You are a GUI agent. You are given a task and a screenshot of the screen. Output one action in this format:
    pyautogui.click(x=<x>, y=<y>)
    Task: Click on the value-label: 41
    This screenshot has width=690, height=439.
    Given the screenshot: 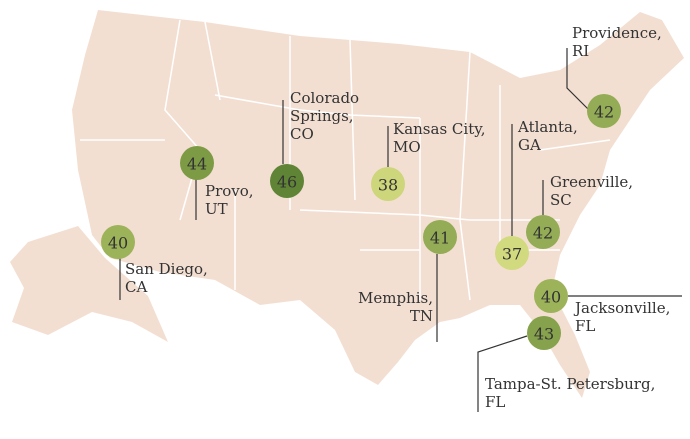 What is the action you would take?
    pyautogui.click(x=440, y=238)
    